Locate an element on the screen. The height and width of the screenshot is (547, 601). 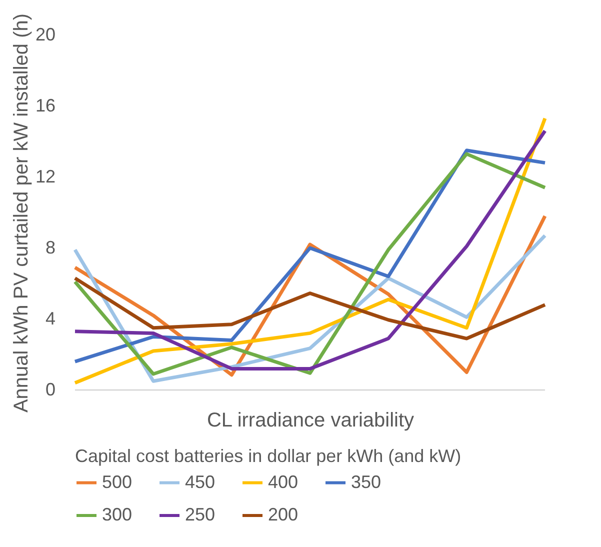
y-tick-label: 20 is located at coordinates (45, 34).